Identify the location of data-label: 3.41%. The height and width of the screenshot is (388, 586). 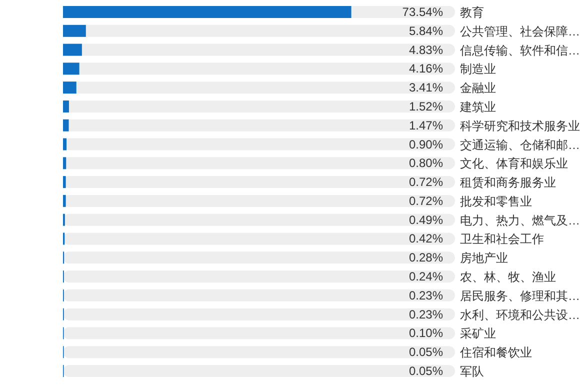
(426, 87).